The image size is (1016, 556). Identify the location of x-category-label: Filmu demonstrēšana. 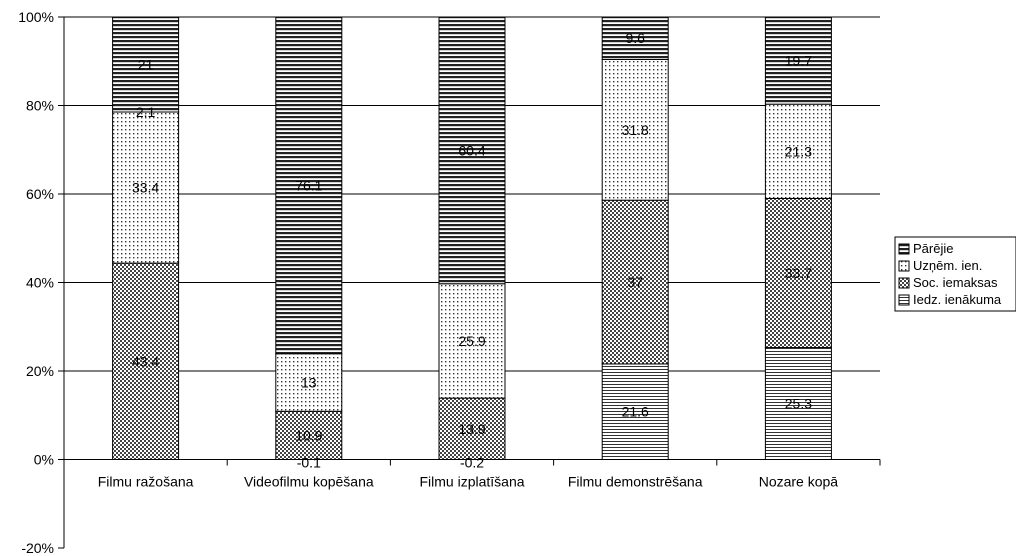
(635, 482).